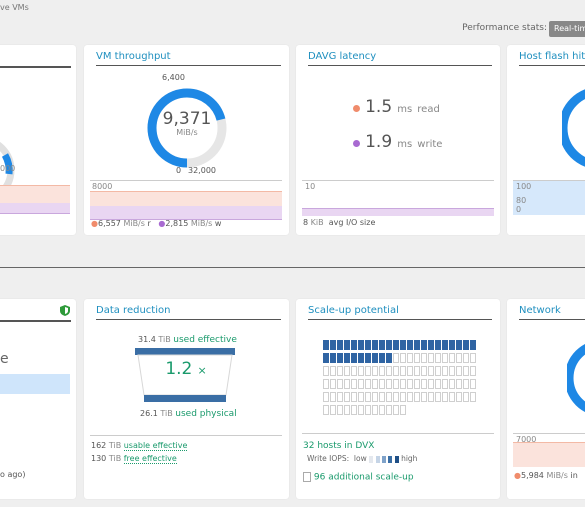 Image resolution: width=585 pixels, height=507 pixels. I want to click on realtime-button: Real-tim, so click(567, 29).